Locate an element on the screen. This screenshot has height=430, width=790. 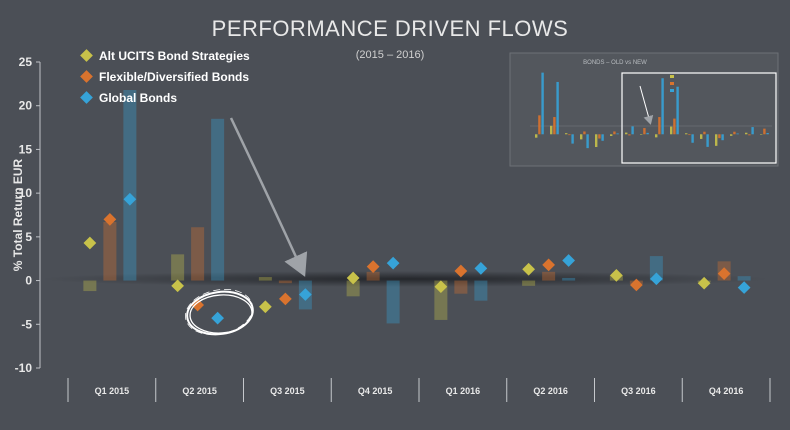
inset-highlight-box is located at coordinates (699, 118).